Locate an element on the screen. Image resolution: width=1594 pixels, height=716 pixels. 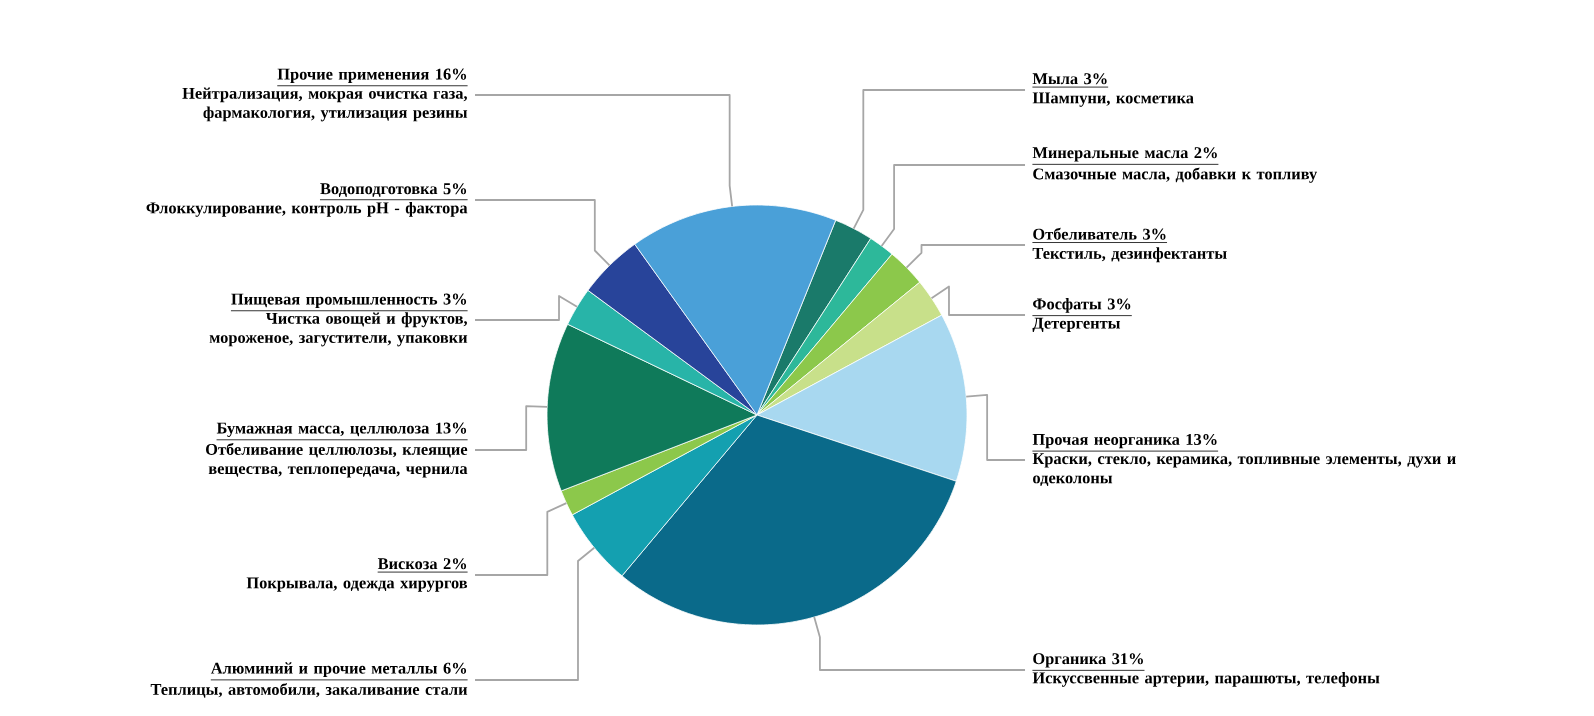
slice-label: Вискоза is located at coordinates (407, 564).